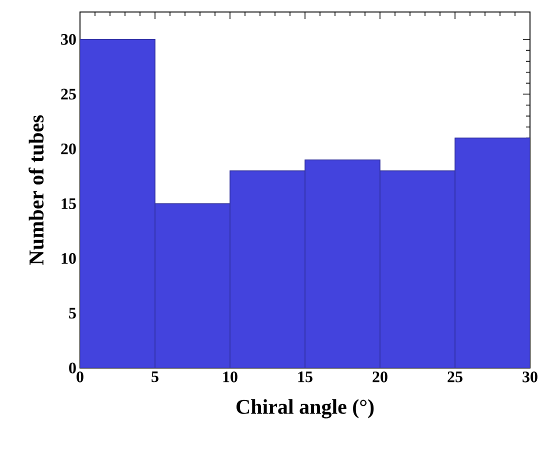 The height and width of the screenshot is (470, 558). What do you see at coordinates (69, 258) in the screenshot?
I see `y-tick-label: 10` at bounding box center [69, 258].